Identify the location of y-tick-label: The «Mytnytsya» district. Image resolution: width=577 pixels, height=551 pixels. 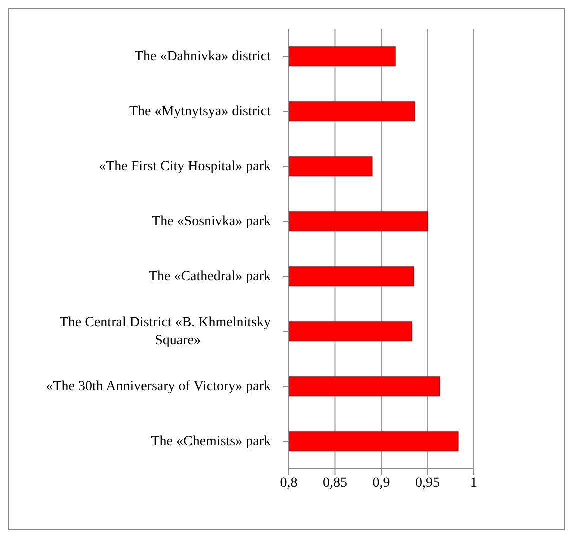
(200, 111).